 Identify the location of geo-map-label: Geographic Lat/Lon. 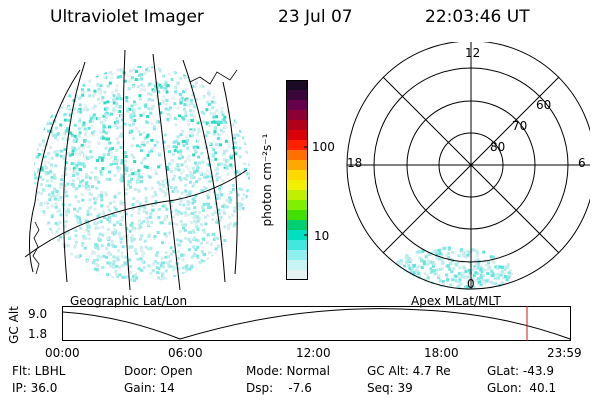
(129, 301).